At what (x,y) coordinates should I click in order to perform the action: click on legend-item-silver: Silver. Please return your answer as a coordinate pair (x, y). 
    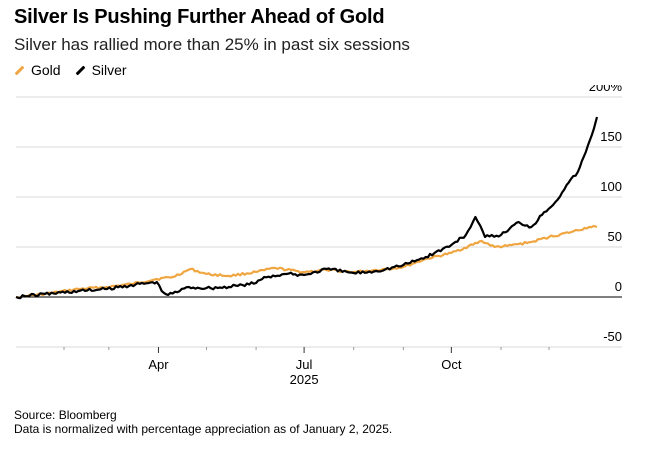
    Looking at the image, I should click on (101, 70).